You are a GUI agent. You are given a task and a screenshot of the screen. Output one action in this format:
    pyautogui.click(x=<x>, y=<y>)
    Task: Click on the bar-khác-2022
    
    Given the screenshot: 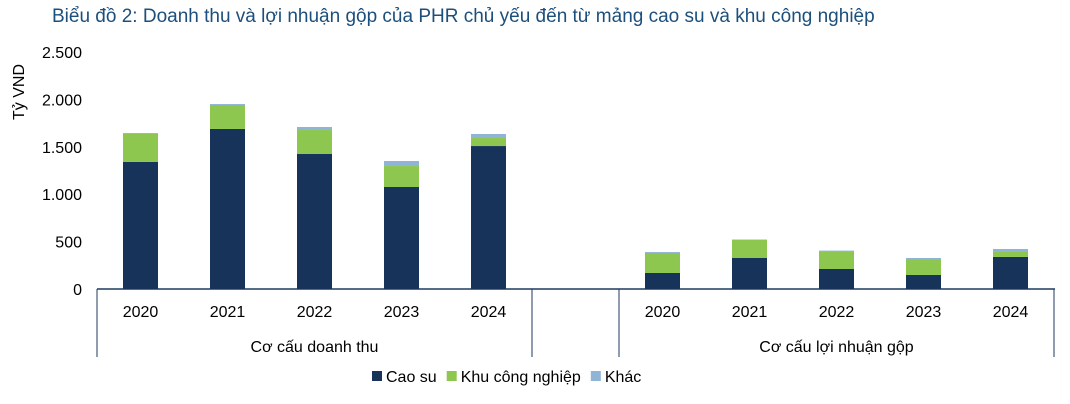 What is the action you would take?
    pyautogui.click(x=314, y=128)
    